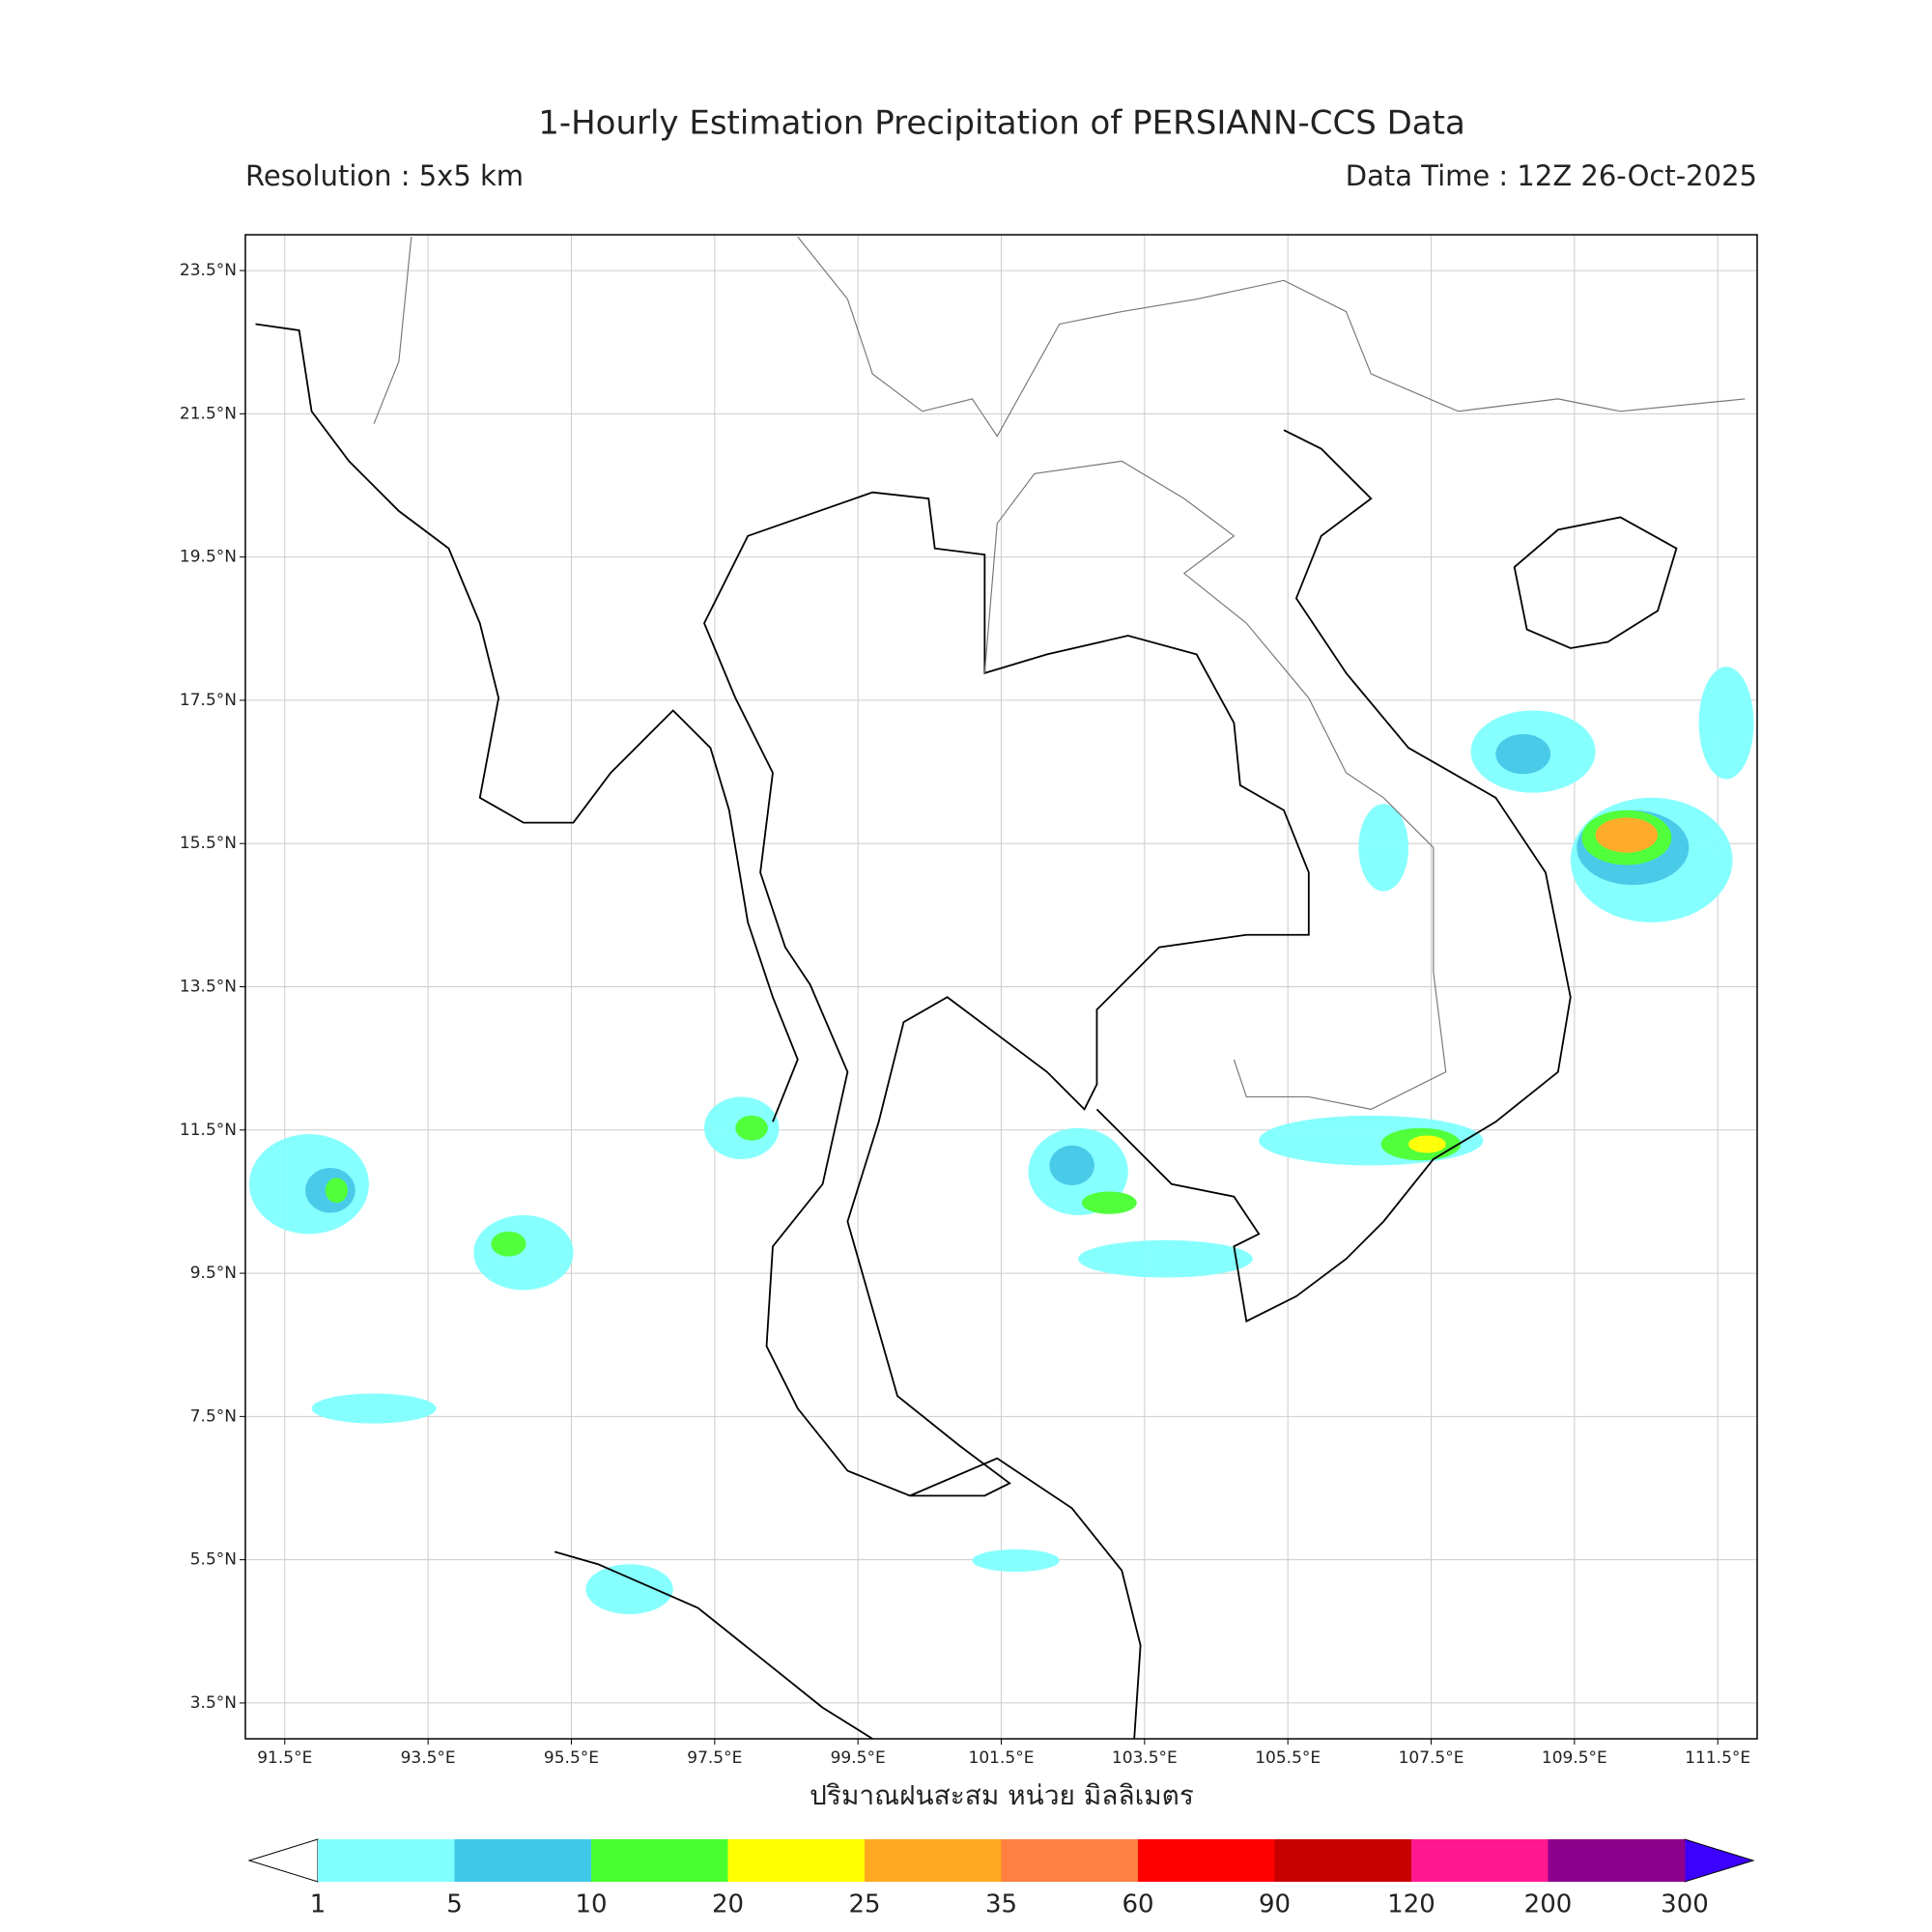 The image size is (1932, 1932). I want to click on colorbar-label: 90, so click(1275, 1904).